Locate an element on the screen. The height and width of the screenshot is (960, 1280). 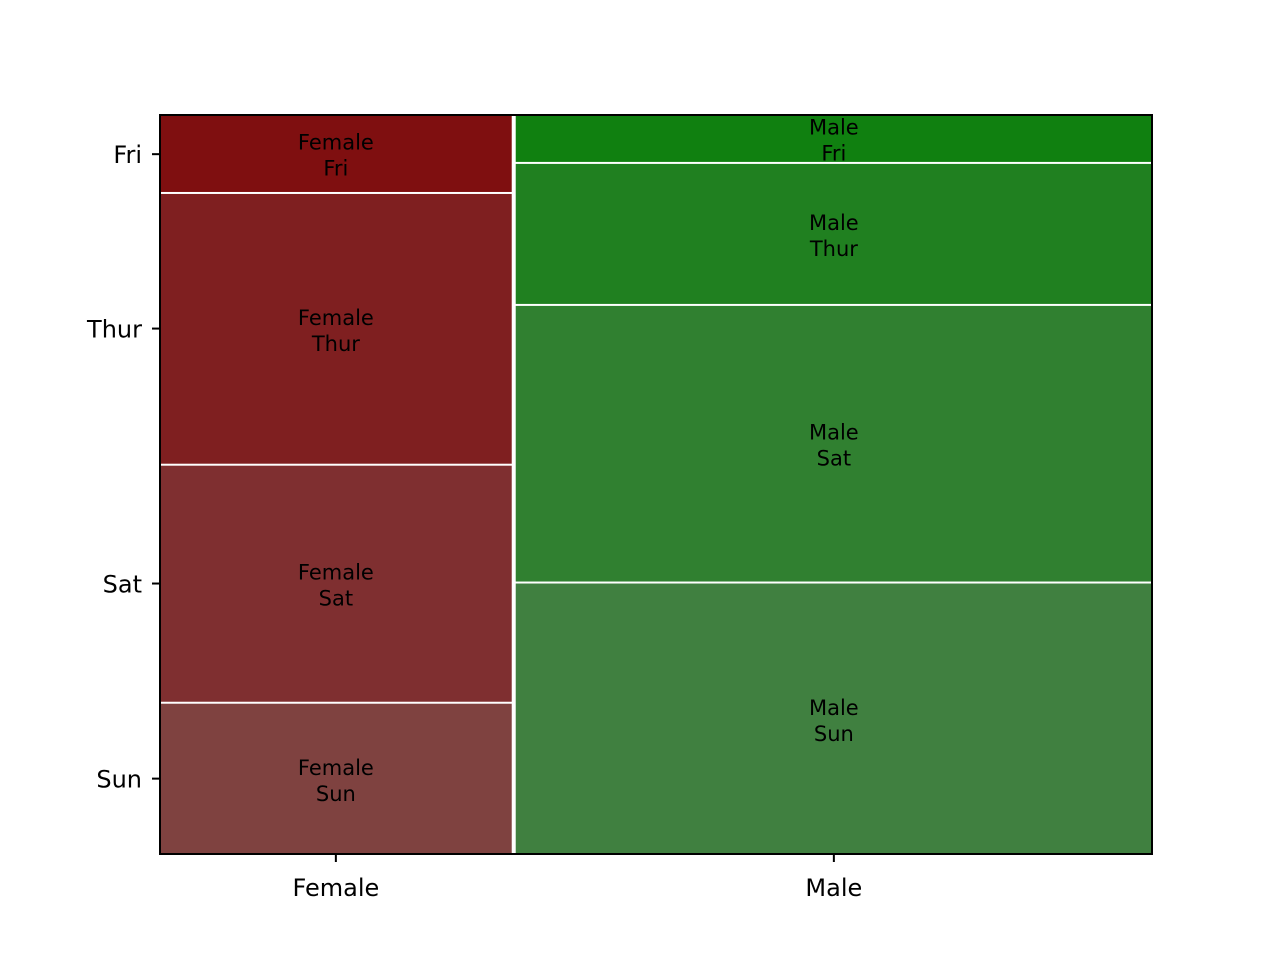
mosaic-cell-male-sun is located at coordinates (833, 718).